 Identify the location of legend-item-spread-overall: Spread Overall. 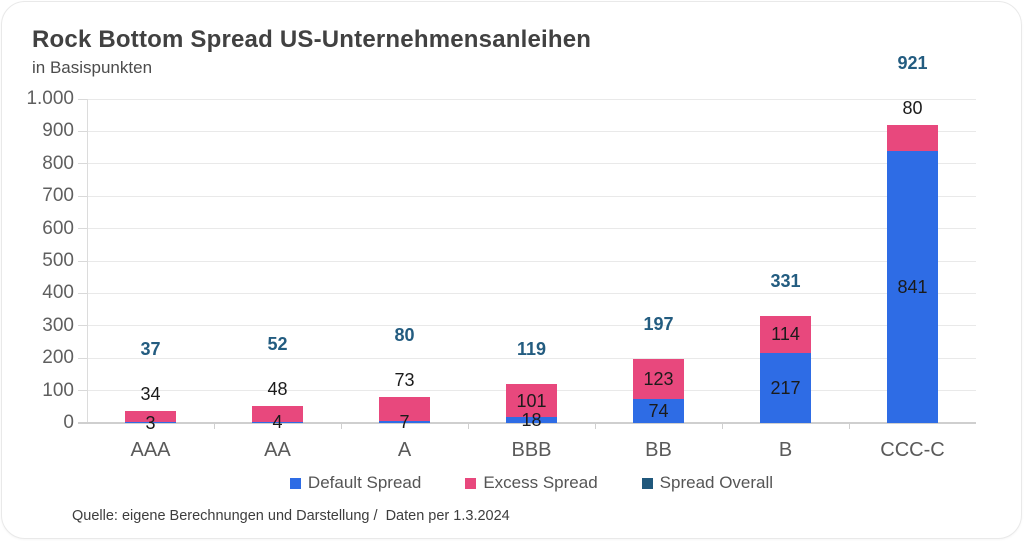
(707, 483).